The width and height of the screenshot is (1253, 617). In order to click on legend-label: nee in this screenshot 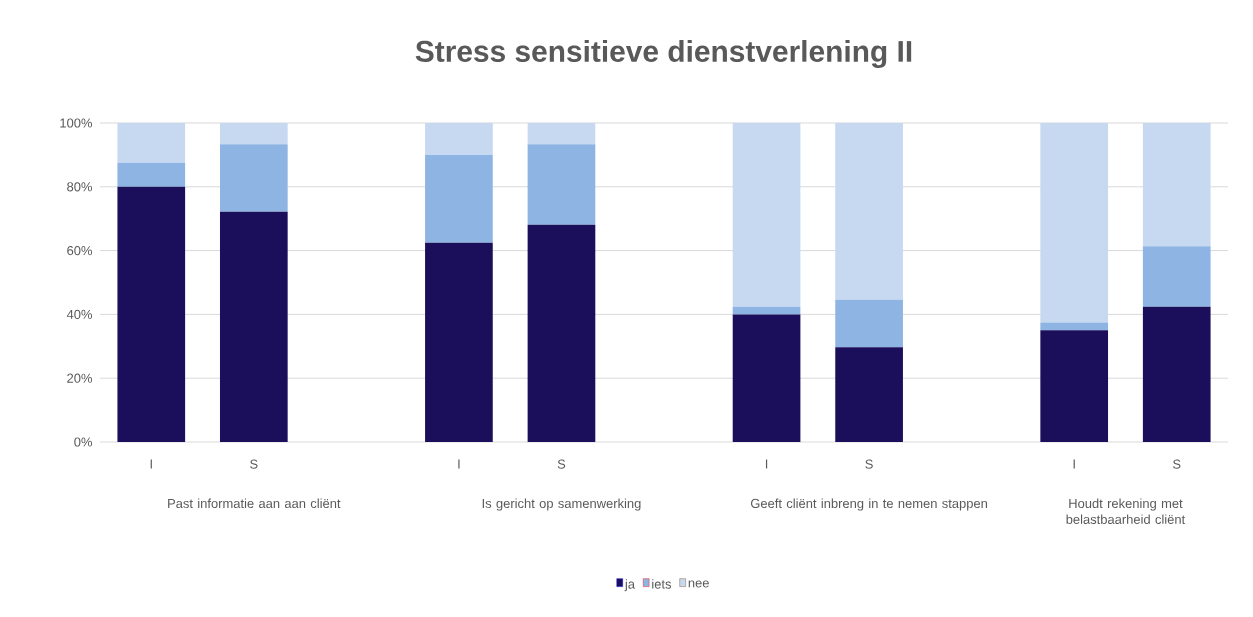, I will do `click(698, 584)`.